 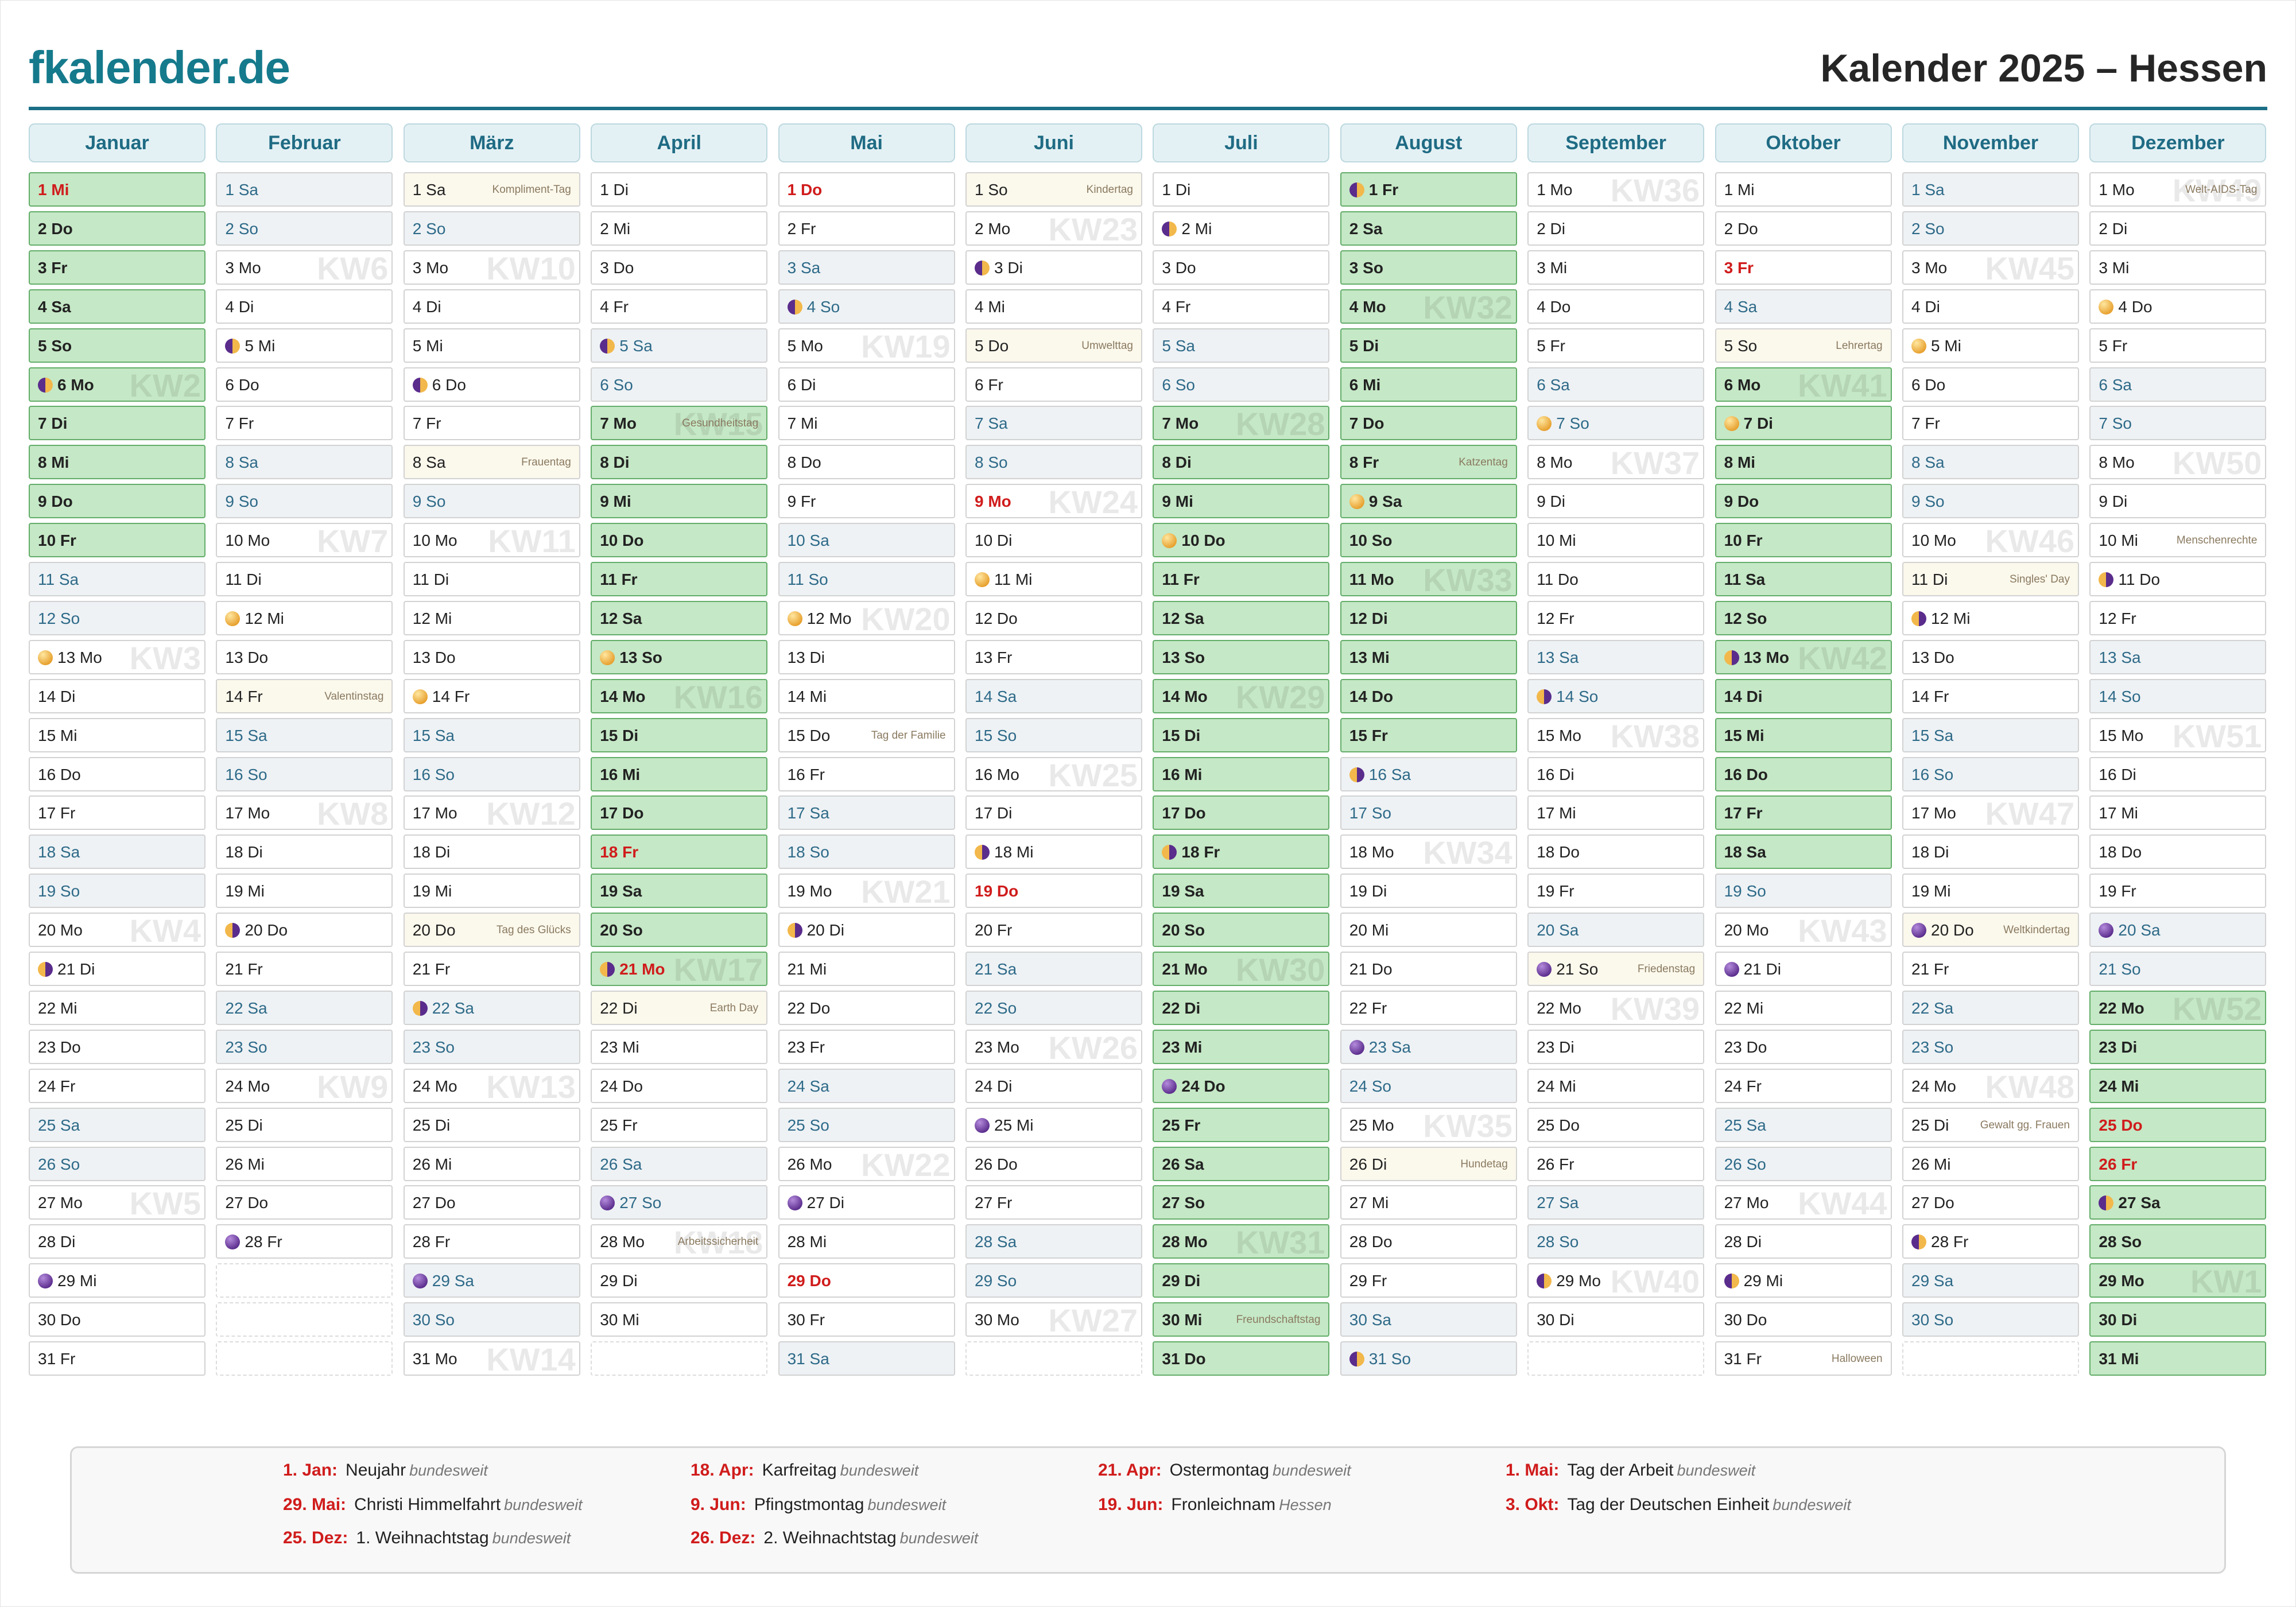 I want to click on day-cell: KW49 Welt-AIDS-Tag 1 Mo, so click(x=2178, y=190).